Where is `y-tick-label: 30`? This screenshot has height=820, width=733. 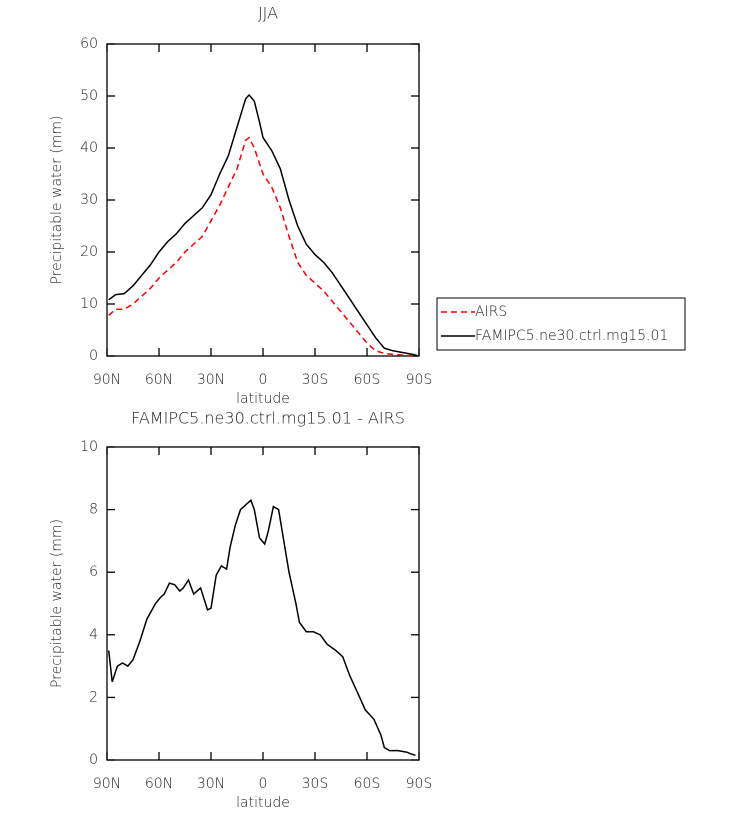 y-tick-label: 30 is located at coordinates (89, 200).